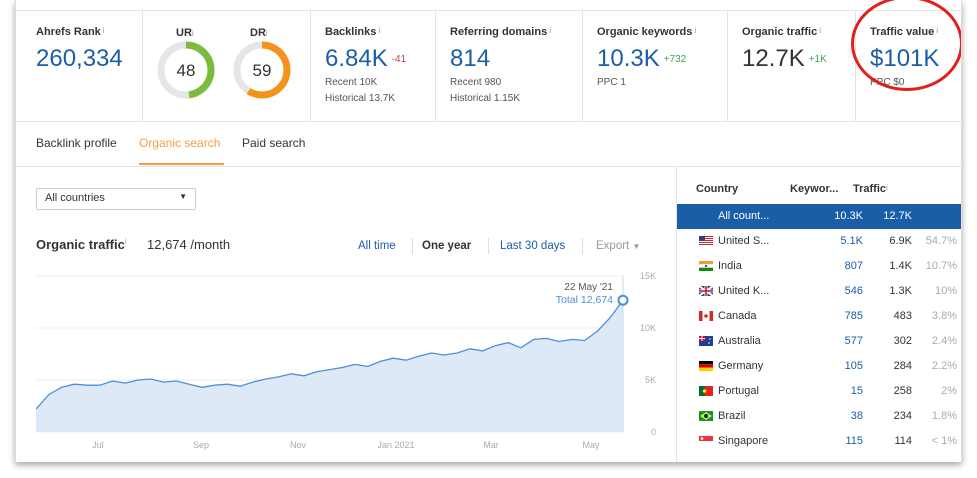 This screenshot has height=478, width=977. Describe the element at coordinates (730, 266) in the screenshot. I see `country-name: India` at that location.